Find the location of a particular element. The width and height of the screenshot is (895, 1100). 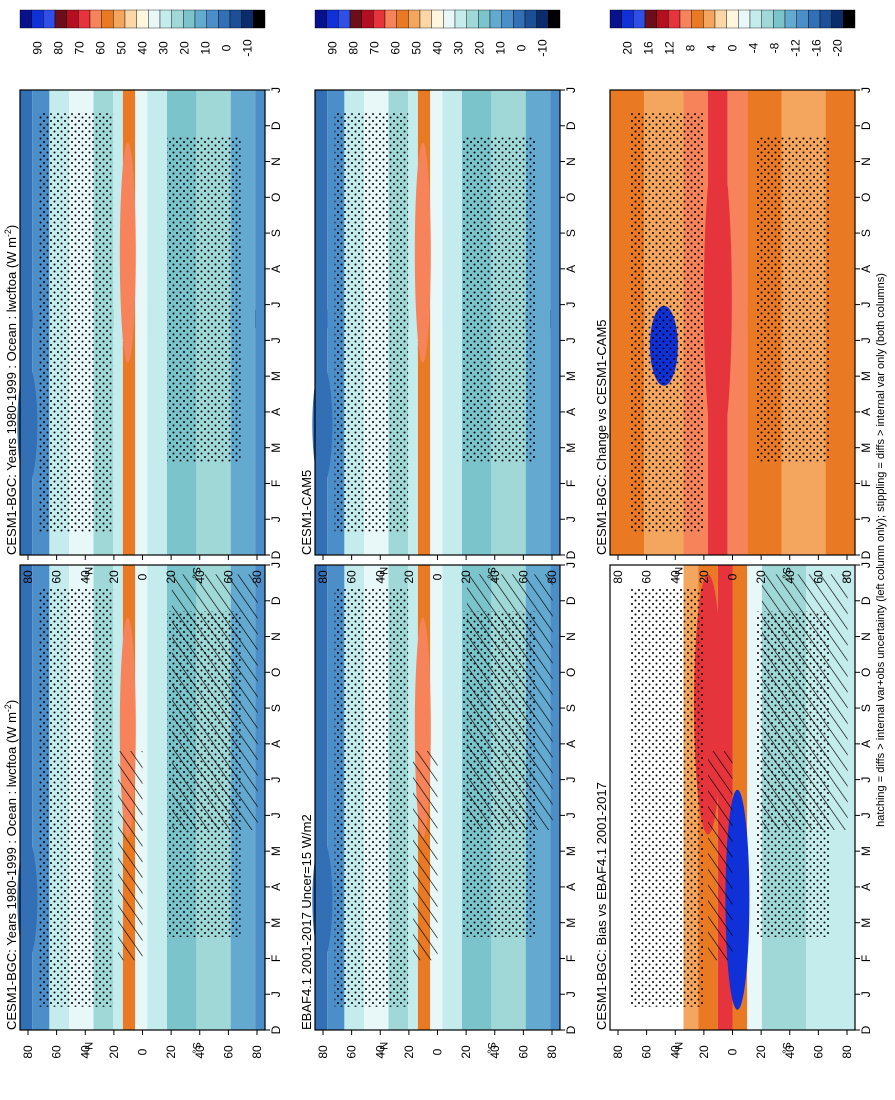

month-label-p1-5: M is located at coordinates (276, 851).